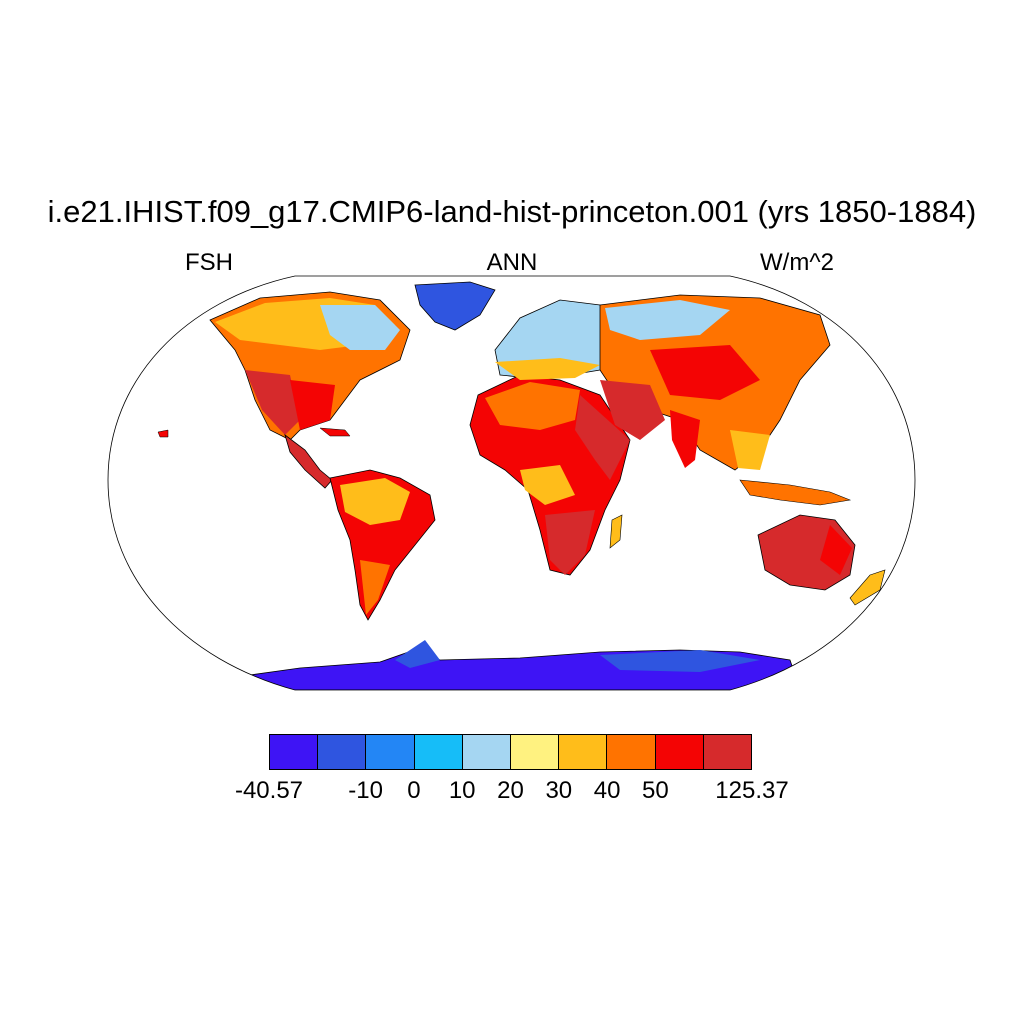 The width and height of the screenshot is (1024, 1024). What do you see at coordinates (750, 450) in the screenshot?
I see `southeast-asia` at bounding box center [750, 450].